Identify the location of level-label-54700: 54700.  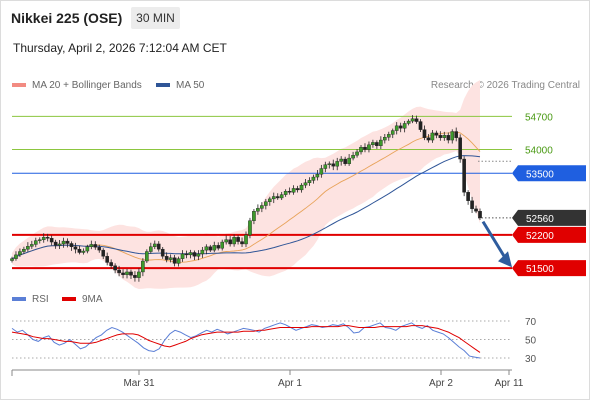
(539, 117).